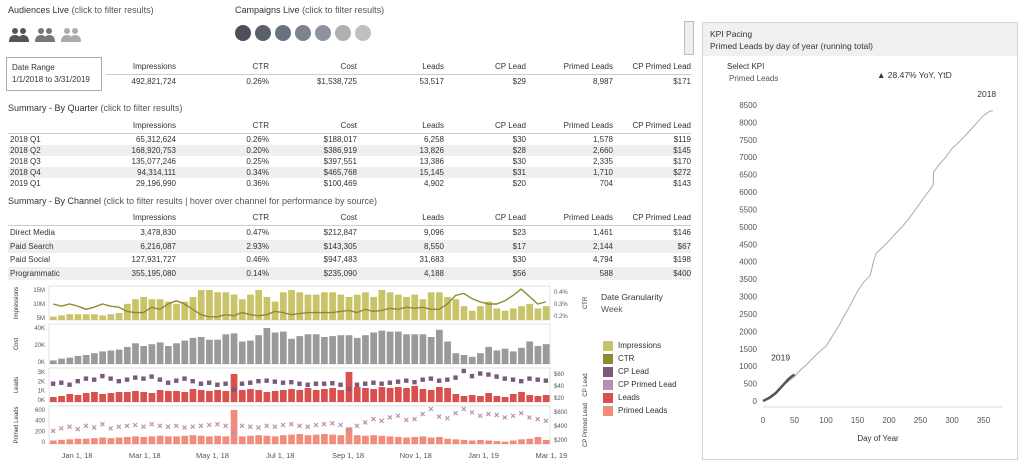  I want to click on campaign-filter-dots, so click(303, 33).